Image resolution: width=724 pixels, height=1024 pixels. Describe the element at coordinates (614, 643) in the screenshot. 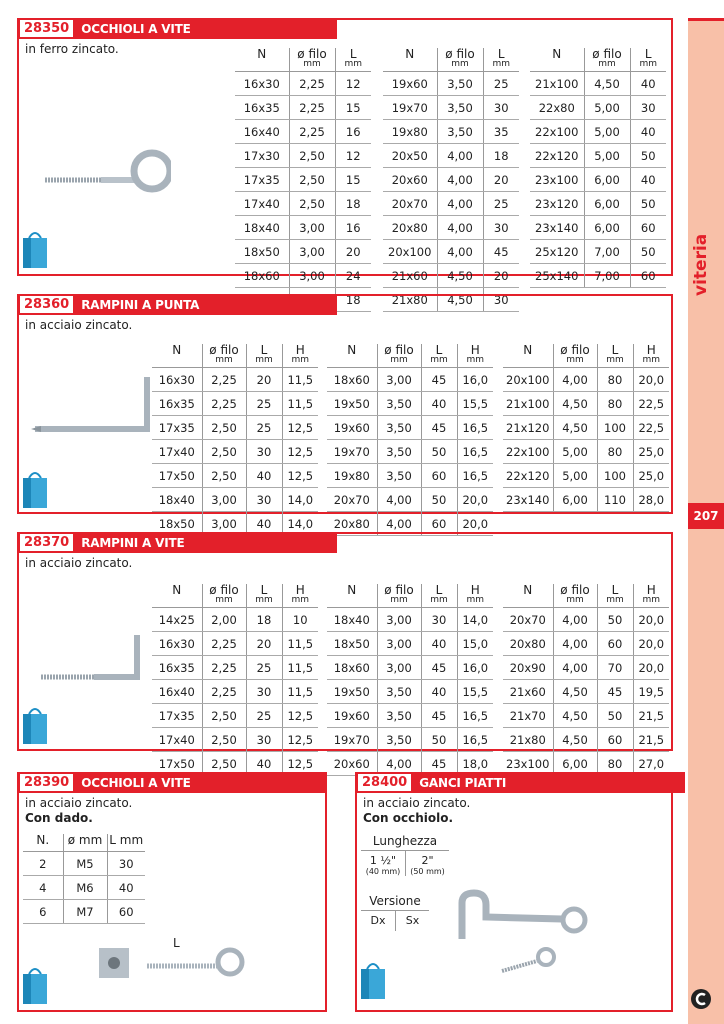

I see `table-cell: 60` at that location.